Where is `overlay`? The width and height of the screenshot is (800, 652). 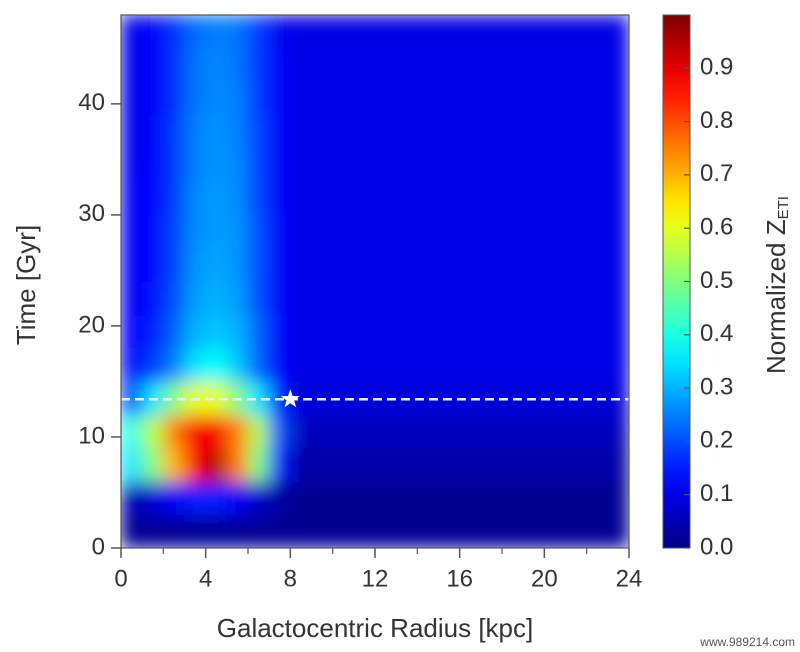
overlay is located at coordinates (375, 398).